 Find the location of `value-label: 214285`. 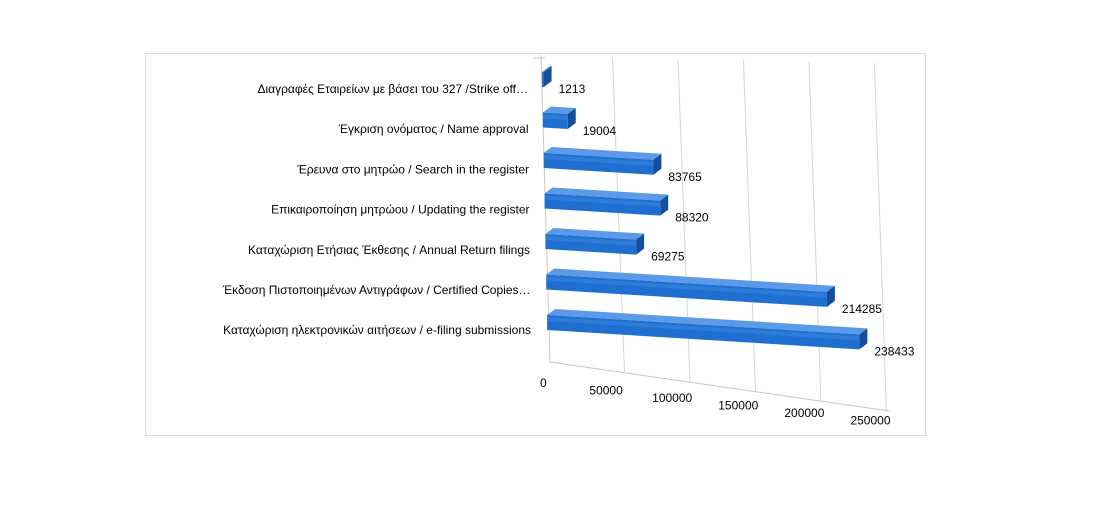

value-label: 214285 is located at coordinates (862, 309).